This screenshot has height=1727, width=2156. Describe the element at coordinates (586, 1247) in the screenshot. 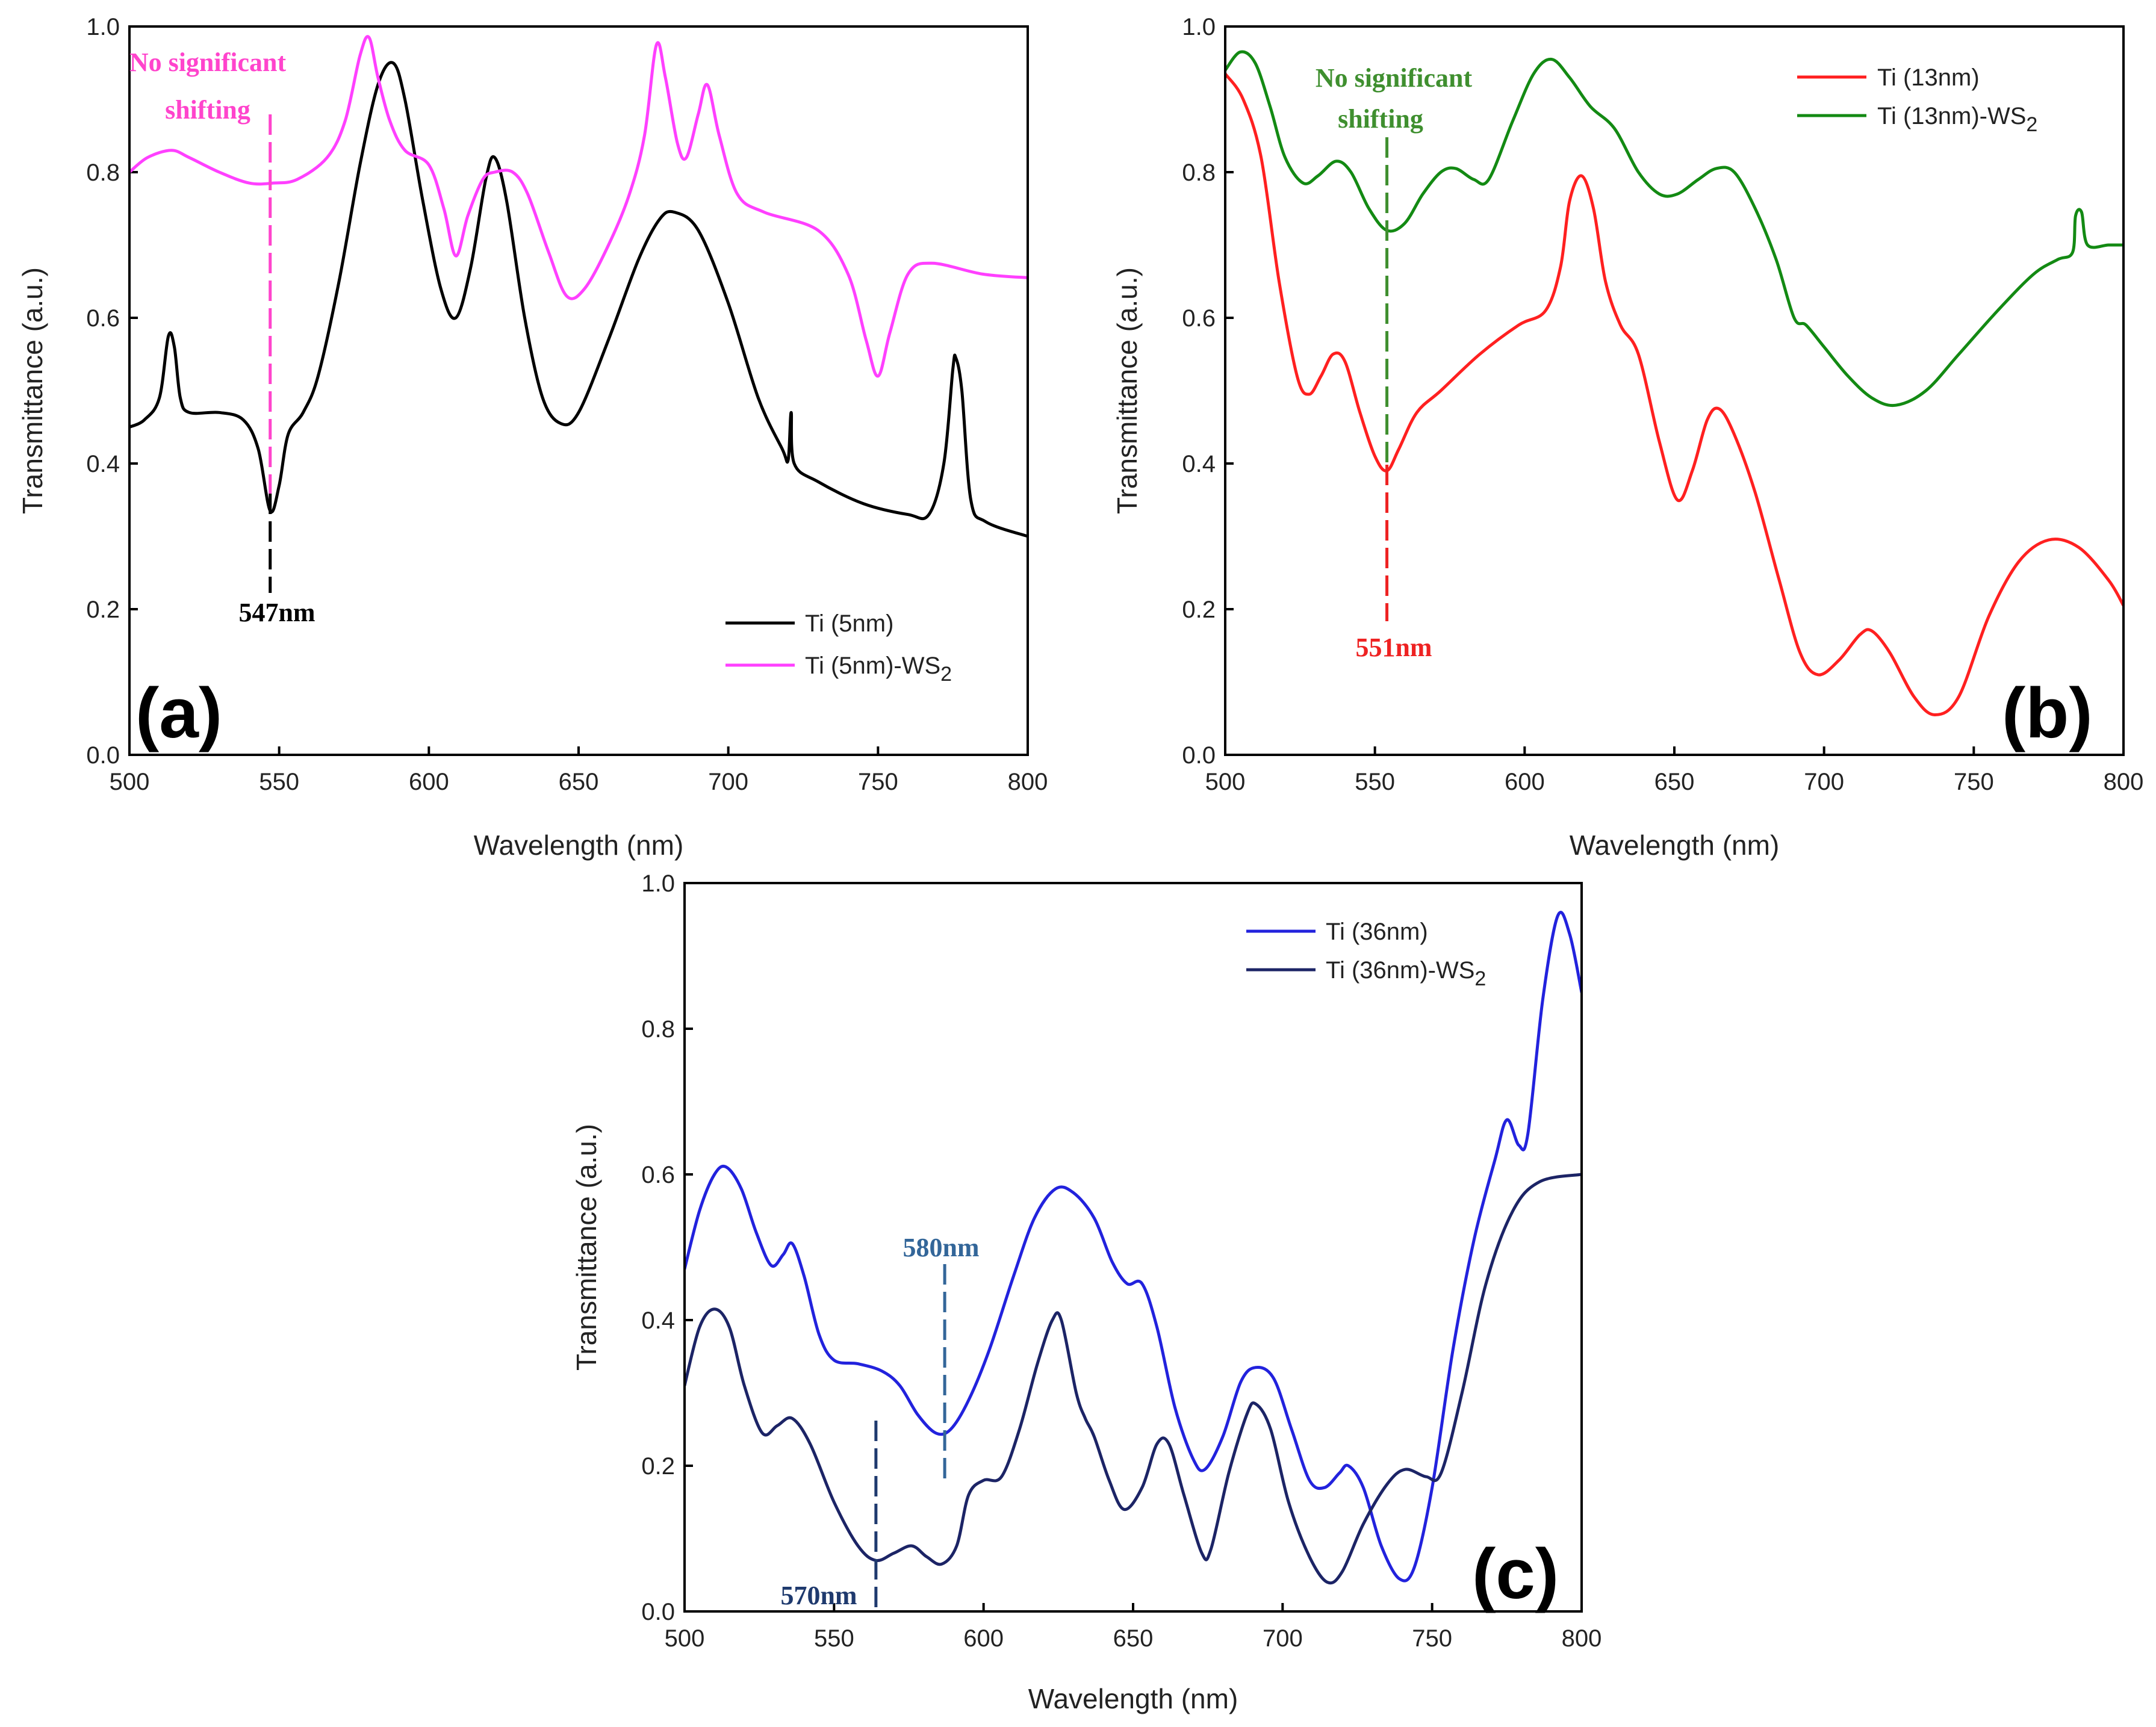

I see `panel-c-ylabel: Transmittance (a.u.)` at that location.